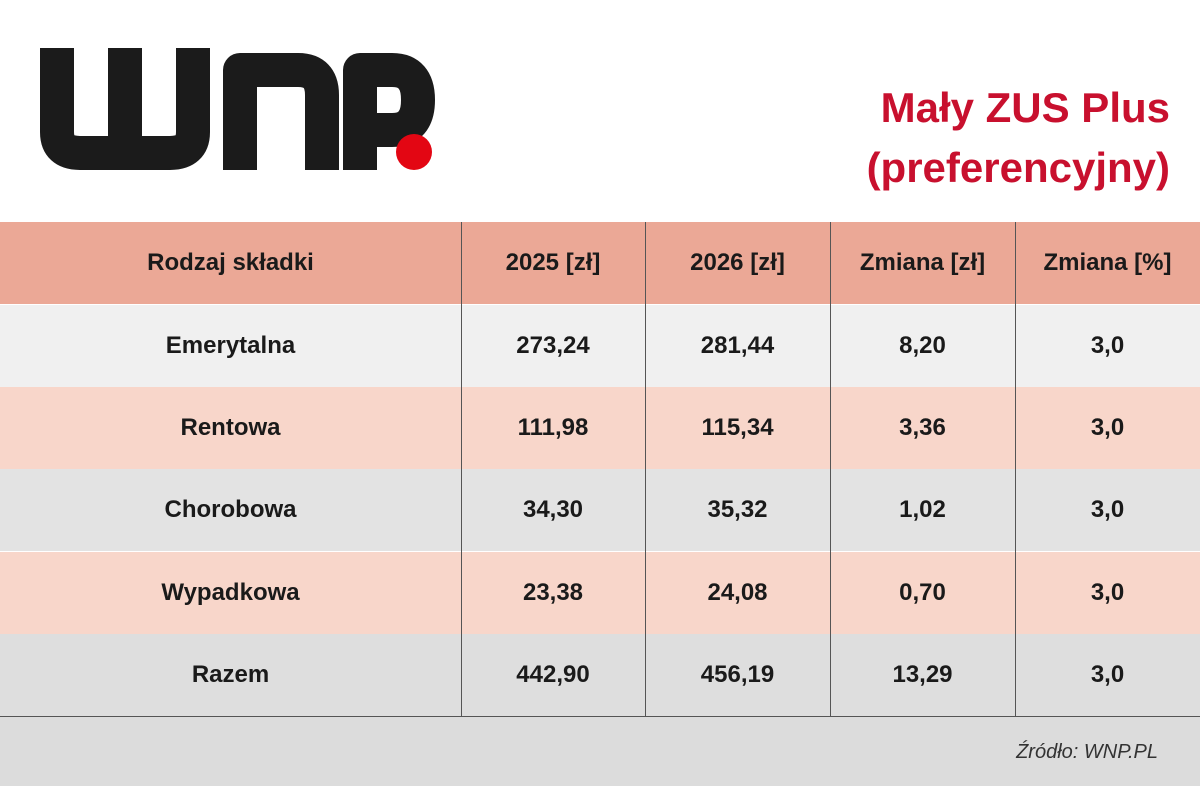 This screenshot has width=1200, height=786. What do you see at coordinates (600, 751) in the screenshot?
I see `footer: Źródło: WNP.PL` at bounding box center [600, 751].